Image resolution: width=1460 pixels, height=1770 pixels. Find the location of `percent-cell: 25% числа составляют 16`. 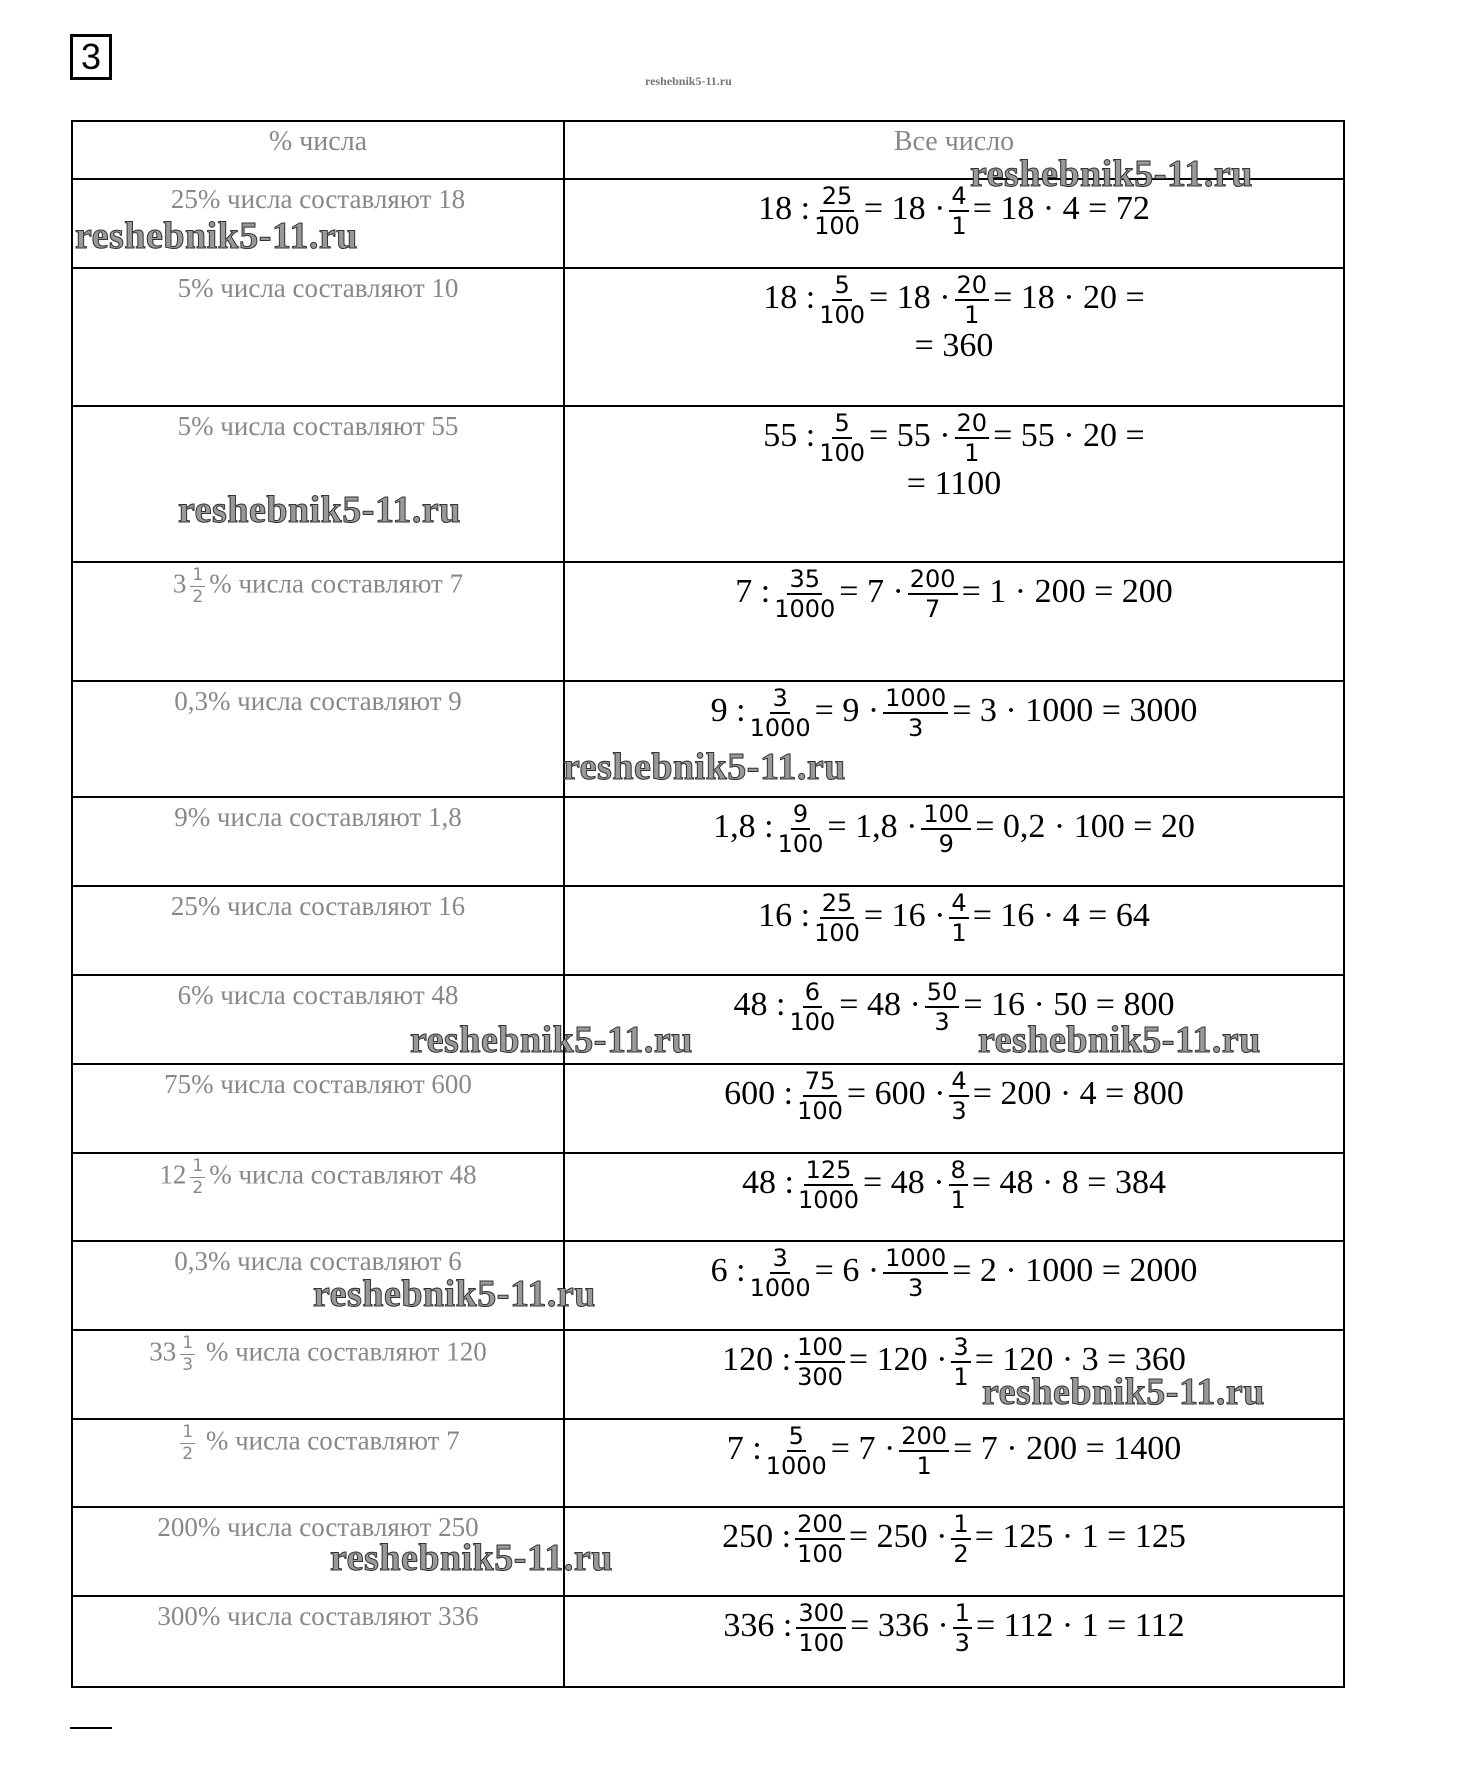

percent-cell: 25% числа составляют 16 is located at coordinates (318, 930).